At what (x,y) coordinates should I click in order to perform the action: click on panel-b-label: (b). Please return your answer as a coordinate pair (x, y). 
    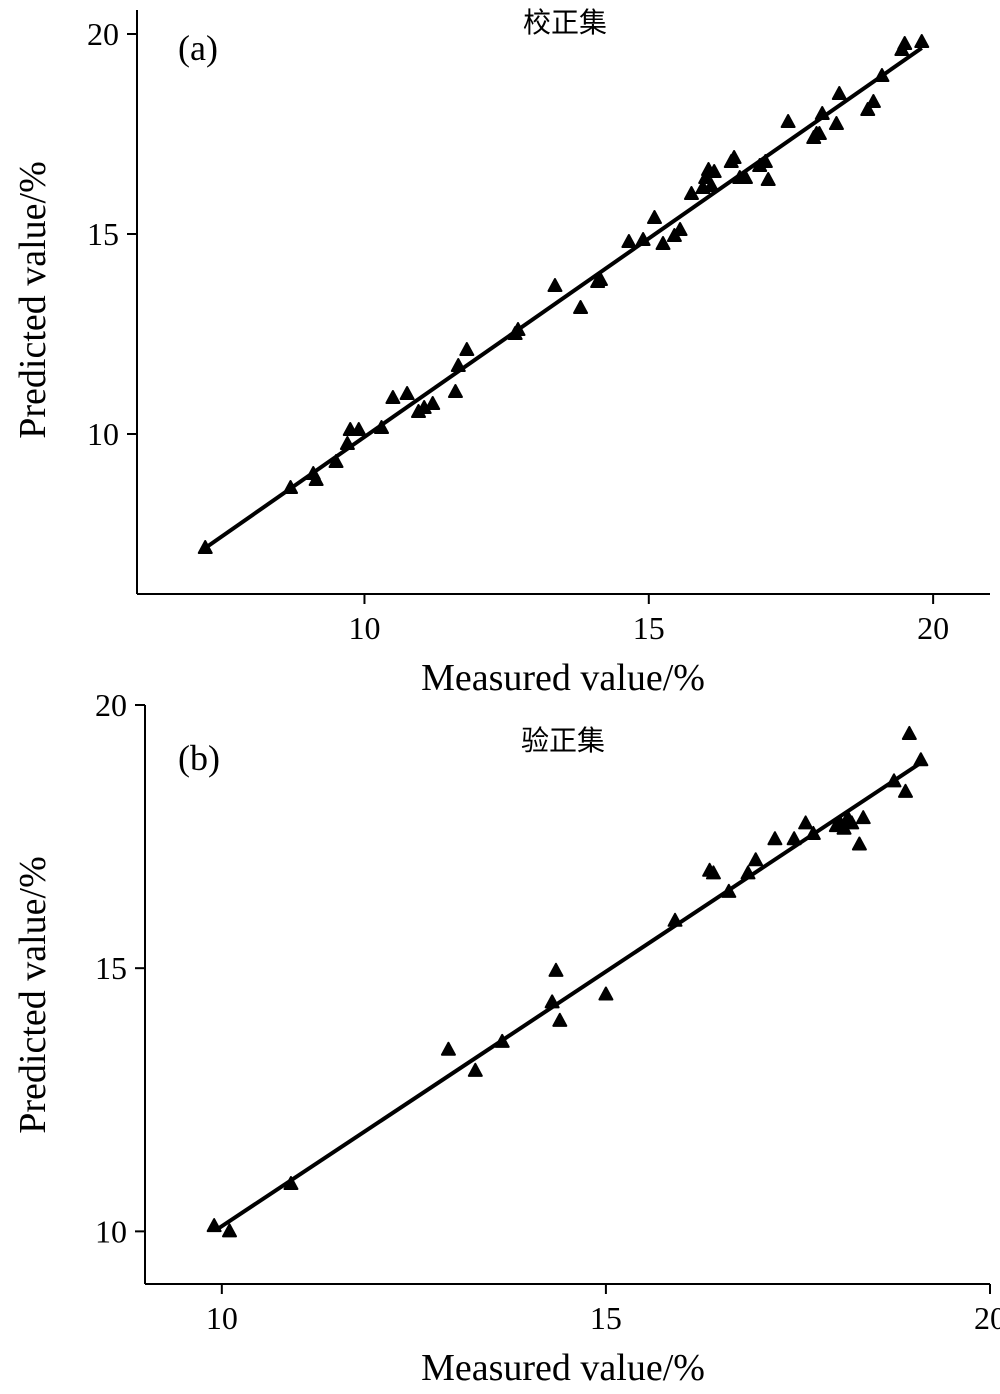
    Looking at the image, I should click on (199, 758).